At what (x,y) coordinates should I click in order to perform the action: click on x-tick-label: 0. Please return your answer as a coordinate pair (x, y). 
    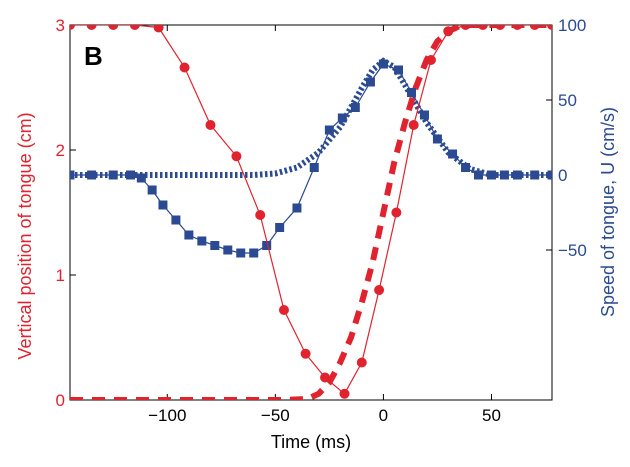
    Looking at the image, I should click on (383, 415).